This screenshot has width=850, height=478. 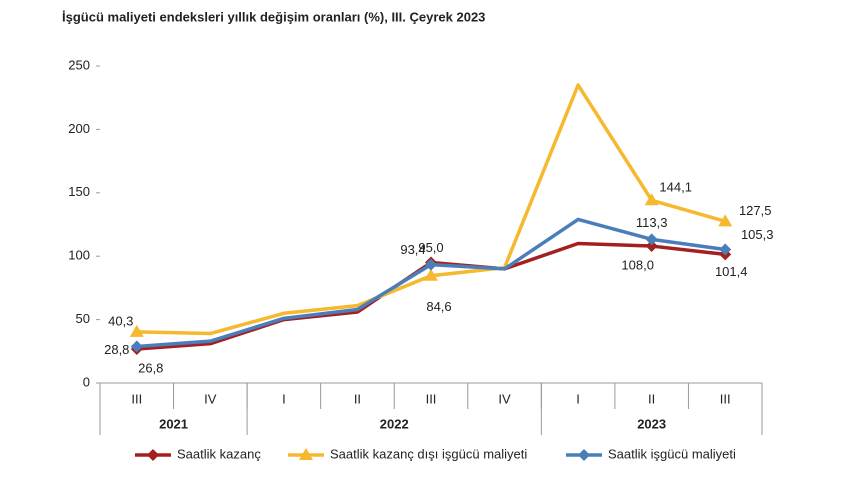 I want to click on data-label: 28,8, so click(x=116, y=349).